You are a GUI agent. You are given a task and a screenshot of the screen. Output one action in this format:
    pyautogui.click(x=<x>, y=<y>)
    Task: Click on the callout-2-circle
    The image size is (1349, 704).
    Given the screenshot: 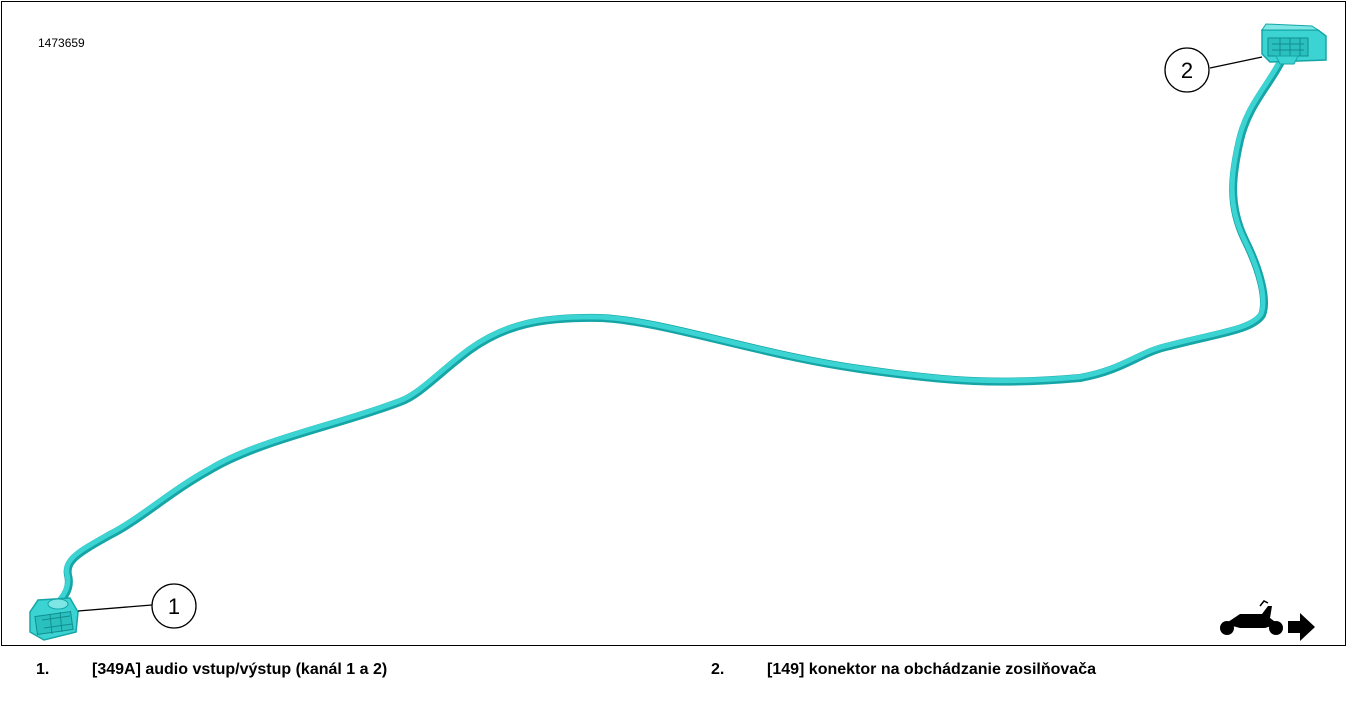 What is the action you would take?
    pyautogui.click(x=1187, y=70)
    